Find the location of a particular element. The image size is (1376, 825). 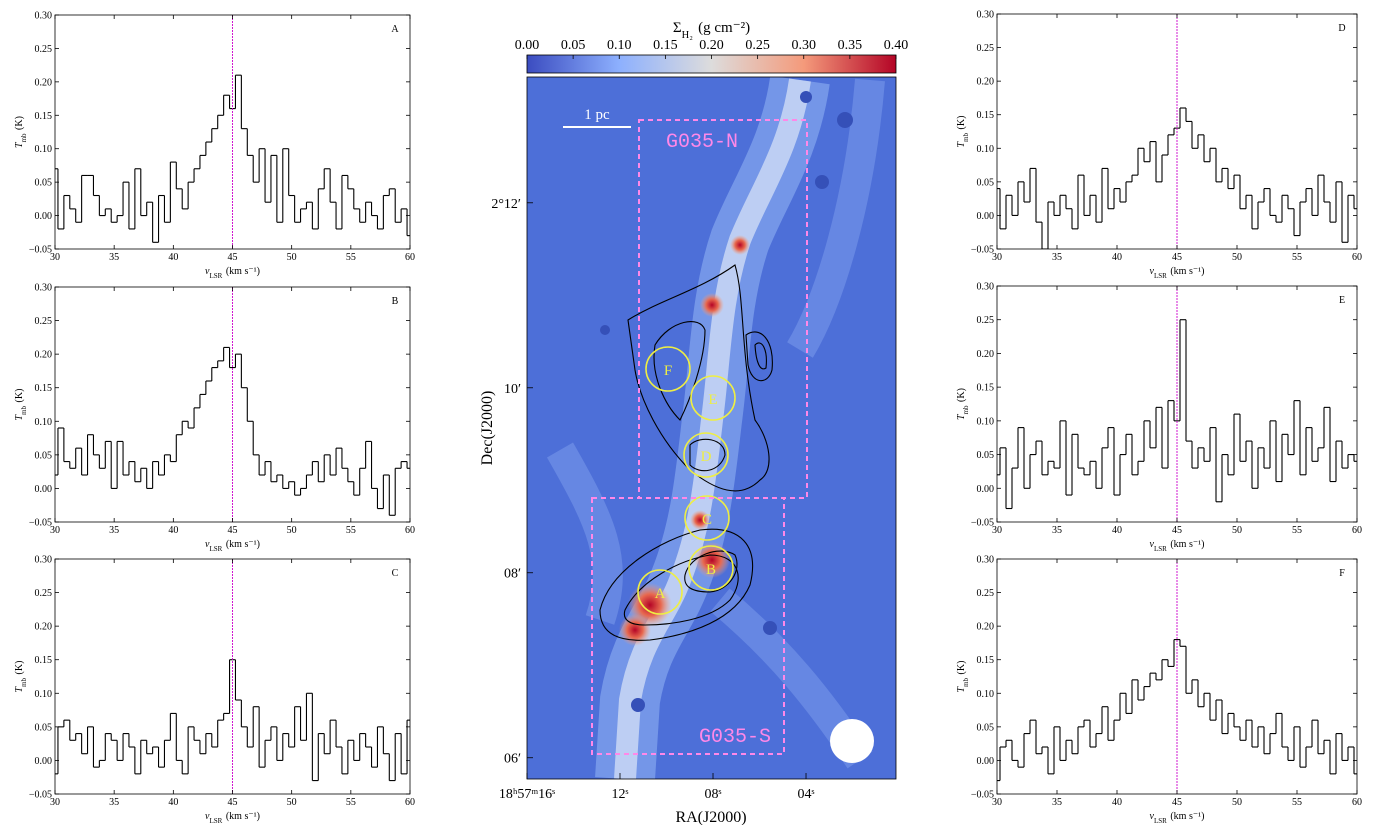

core-labels: A B C D E F is located at coordinates (686, 482).